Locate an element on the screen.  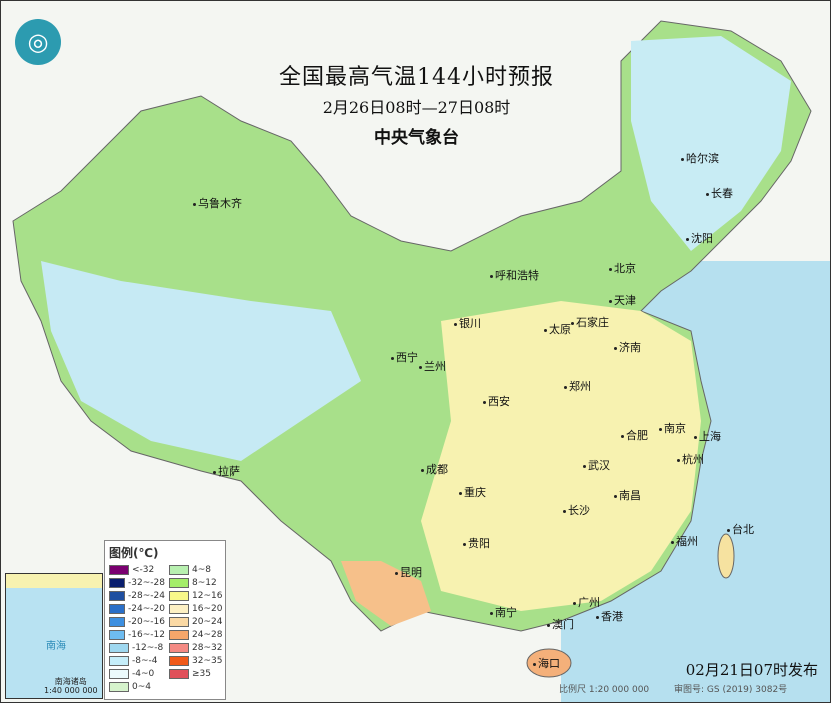
legend-label: 0~4 is located at coordinates (141, 686).